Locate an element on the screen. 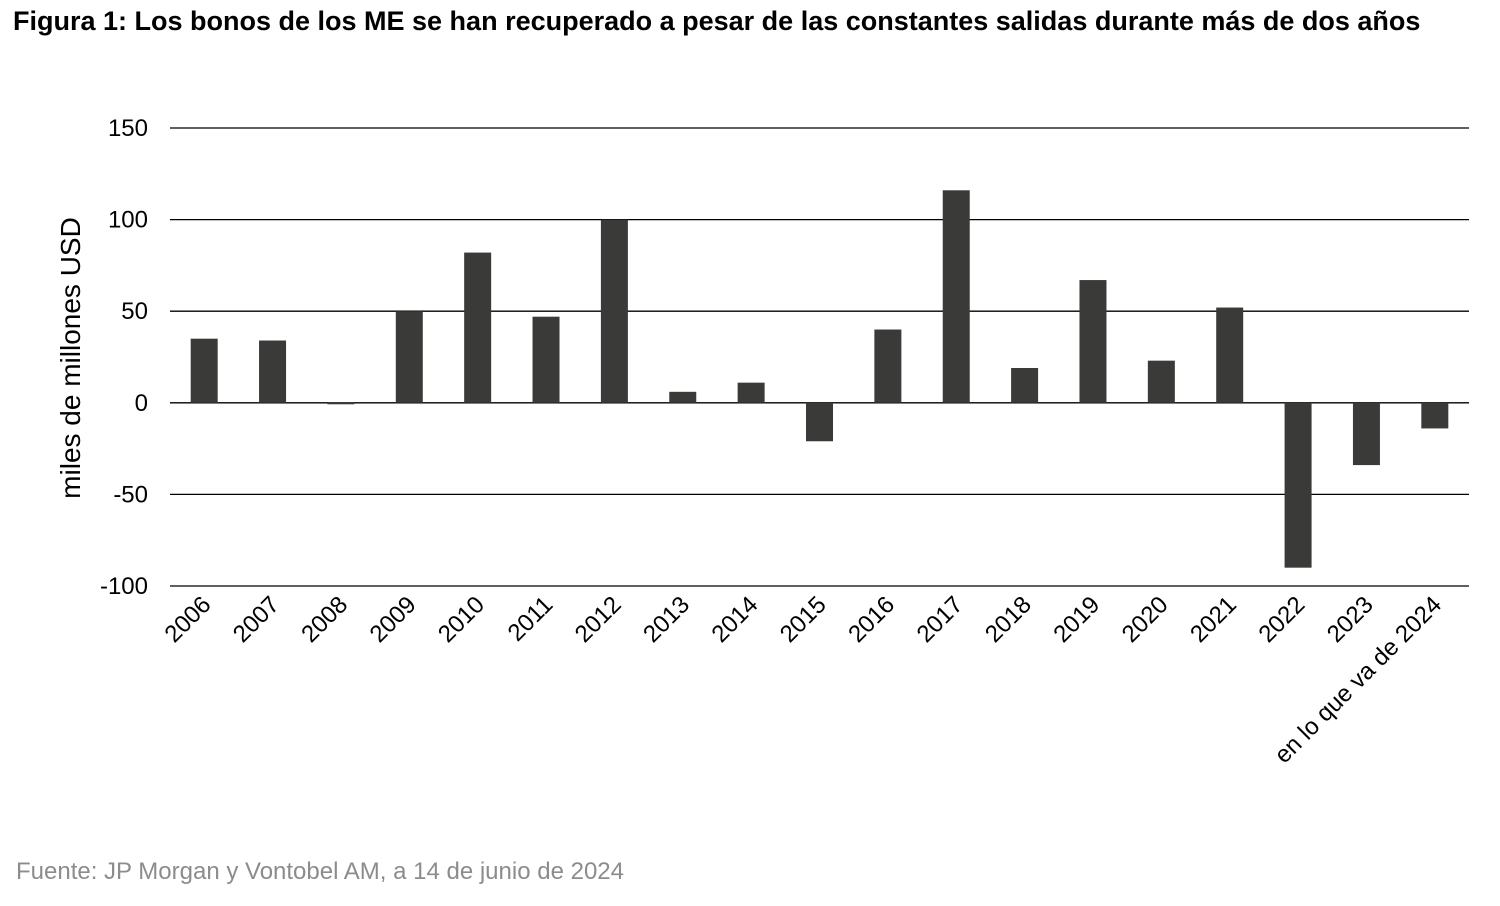 This screenshot has height=906, width=1500. x-tick-label: 2008 is located at coordinates (324, 619).